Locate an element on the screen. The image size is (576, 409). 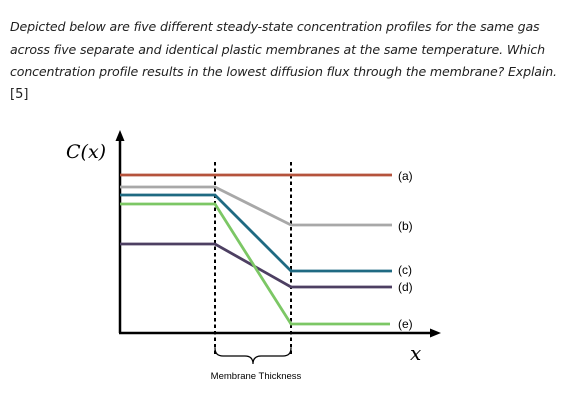
profile-a-label: (a) is located at coordinates (405, 176).